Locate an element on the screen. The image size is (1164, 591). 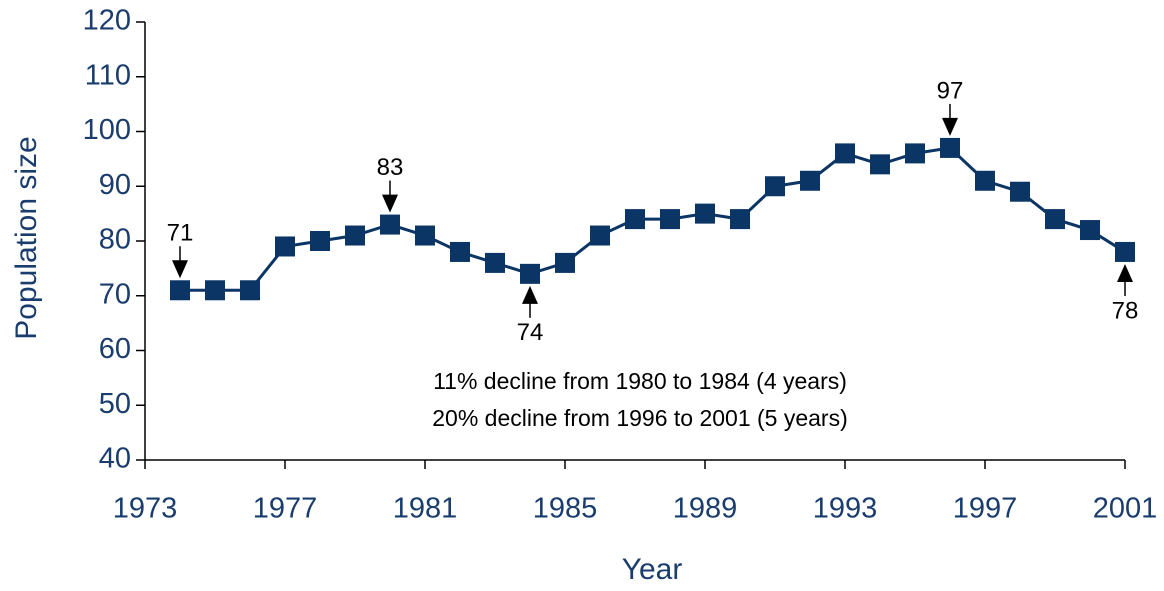
y-tick-label: 80 is located at coordinates (115, 240).